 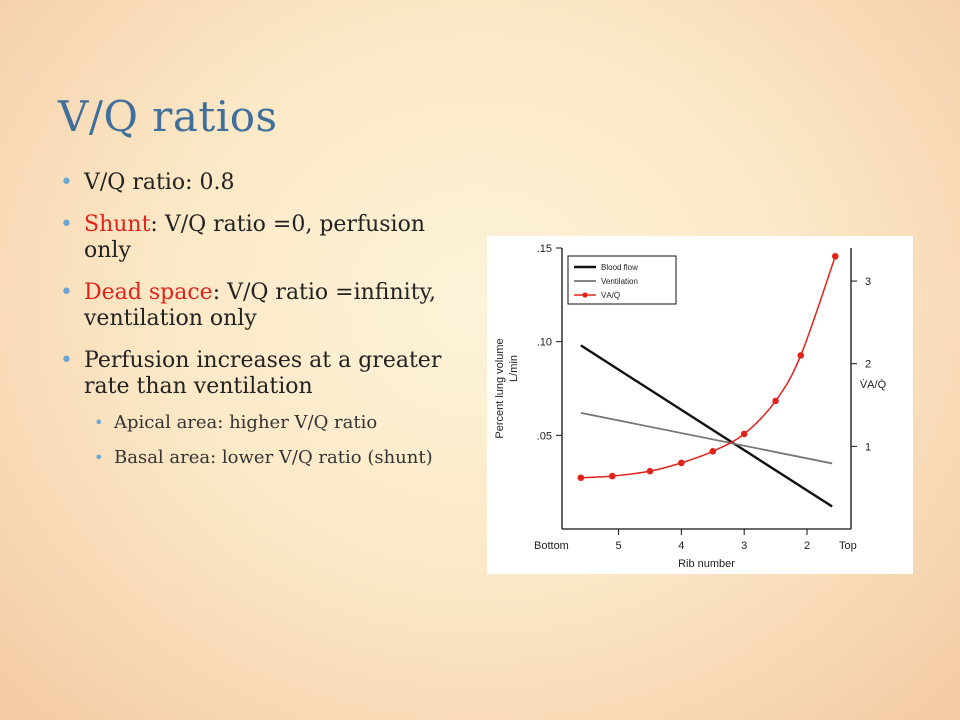 I want to click on series-line-blood-flow, so click(x=706, y=426).